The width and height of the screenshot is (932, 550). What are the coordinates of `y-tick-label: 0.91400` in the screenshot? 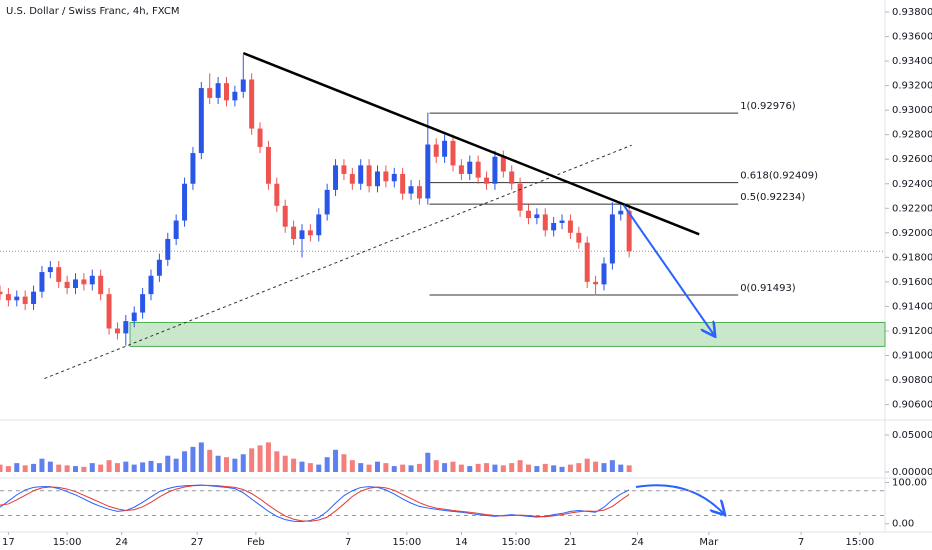 It's located at (912, 306).